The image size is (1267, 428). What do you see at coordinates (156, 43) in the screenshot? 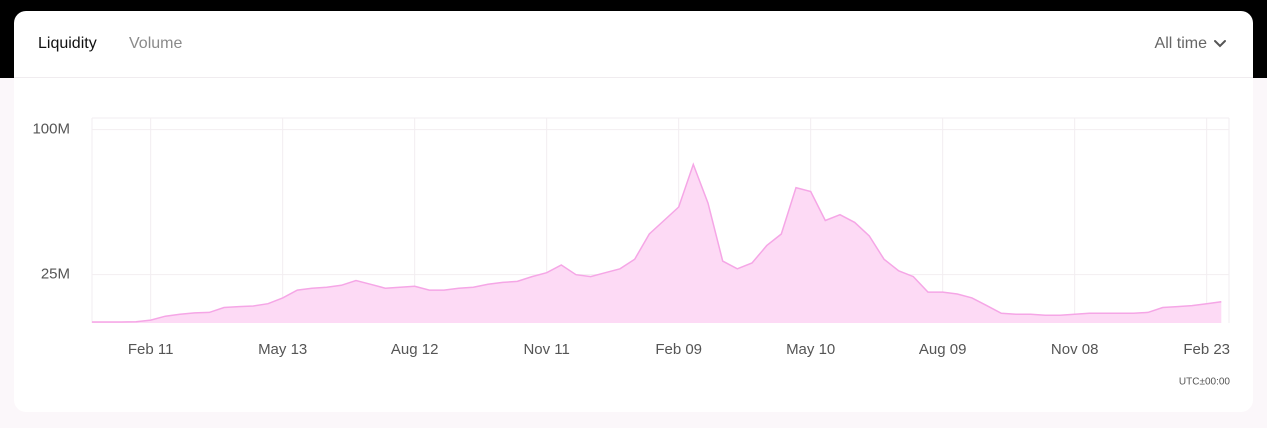
I see `tab-volume: Volume` at bounding box center [156, 43].